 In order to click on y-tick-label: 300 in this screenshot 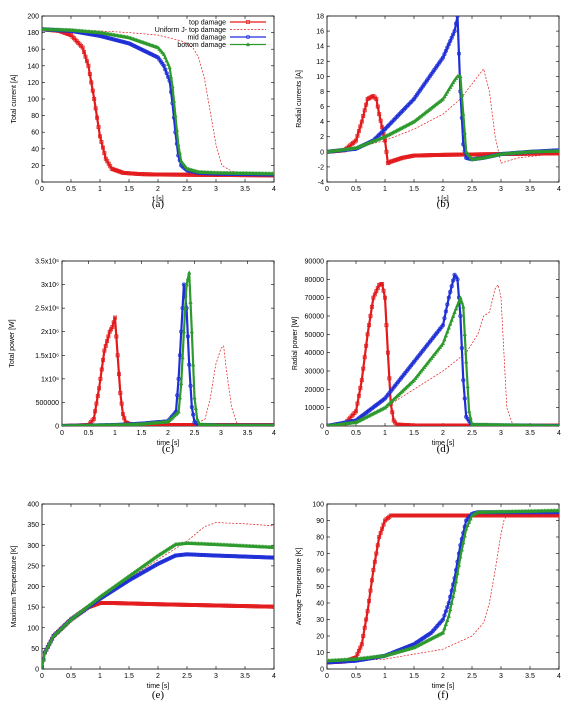, I will do `click(33, 546)`.